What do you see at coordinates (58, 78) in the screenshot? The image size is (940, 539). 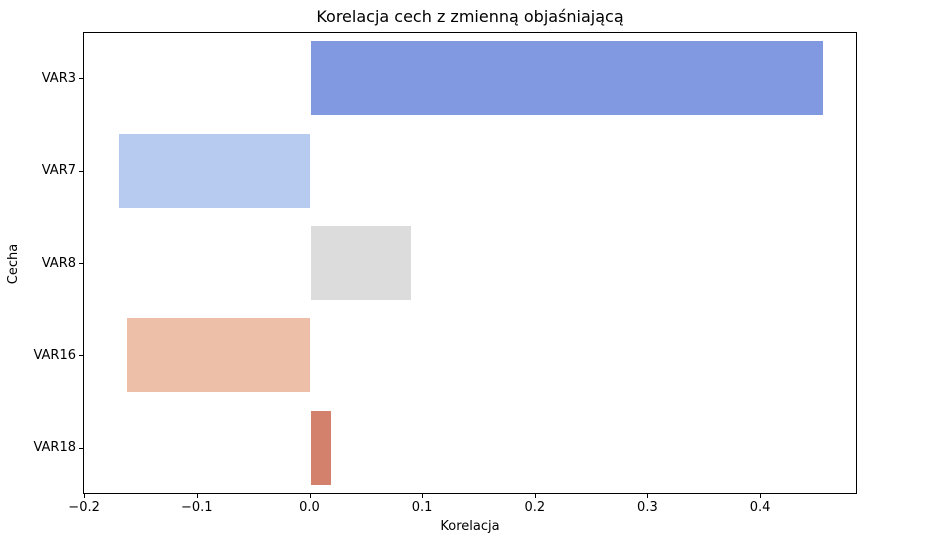 I see `y-tick-label-VAR3: VAR3` at bounding box center [58, 78].